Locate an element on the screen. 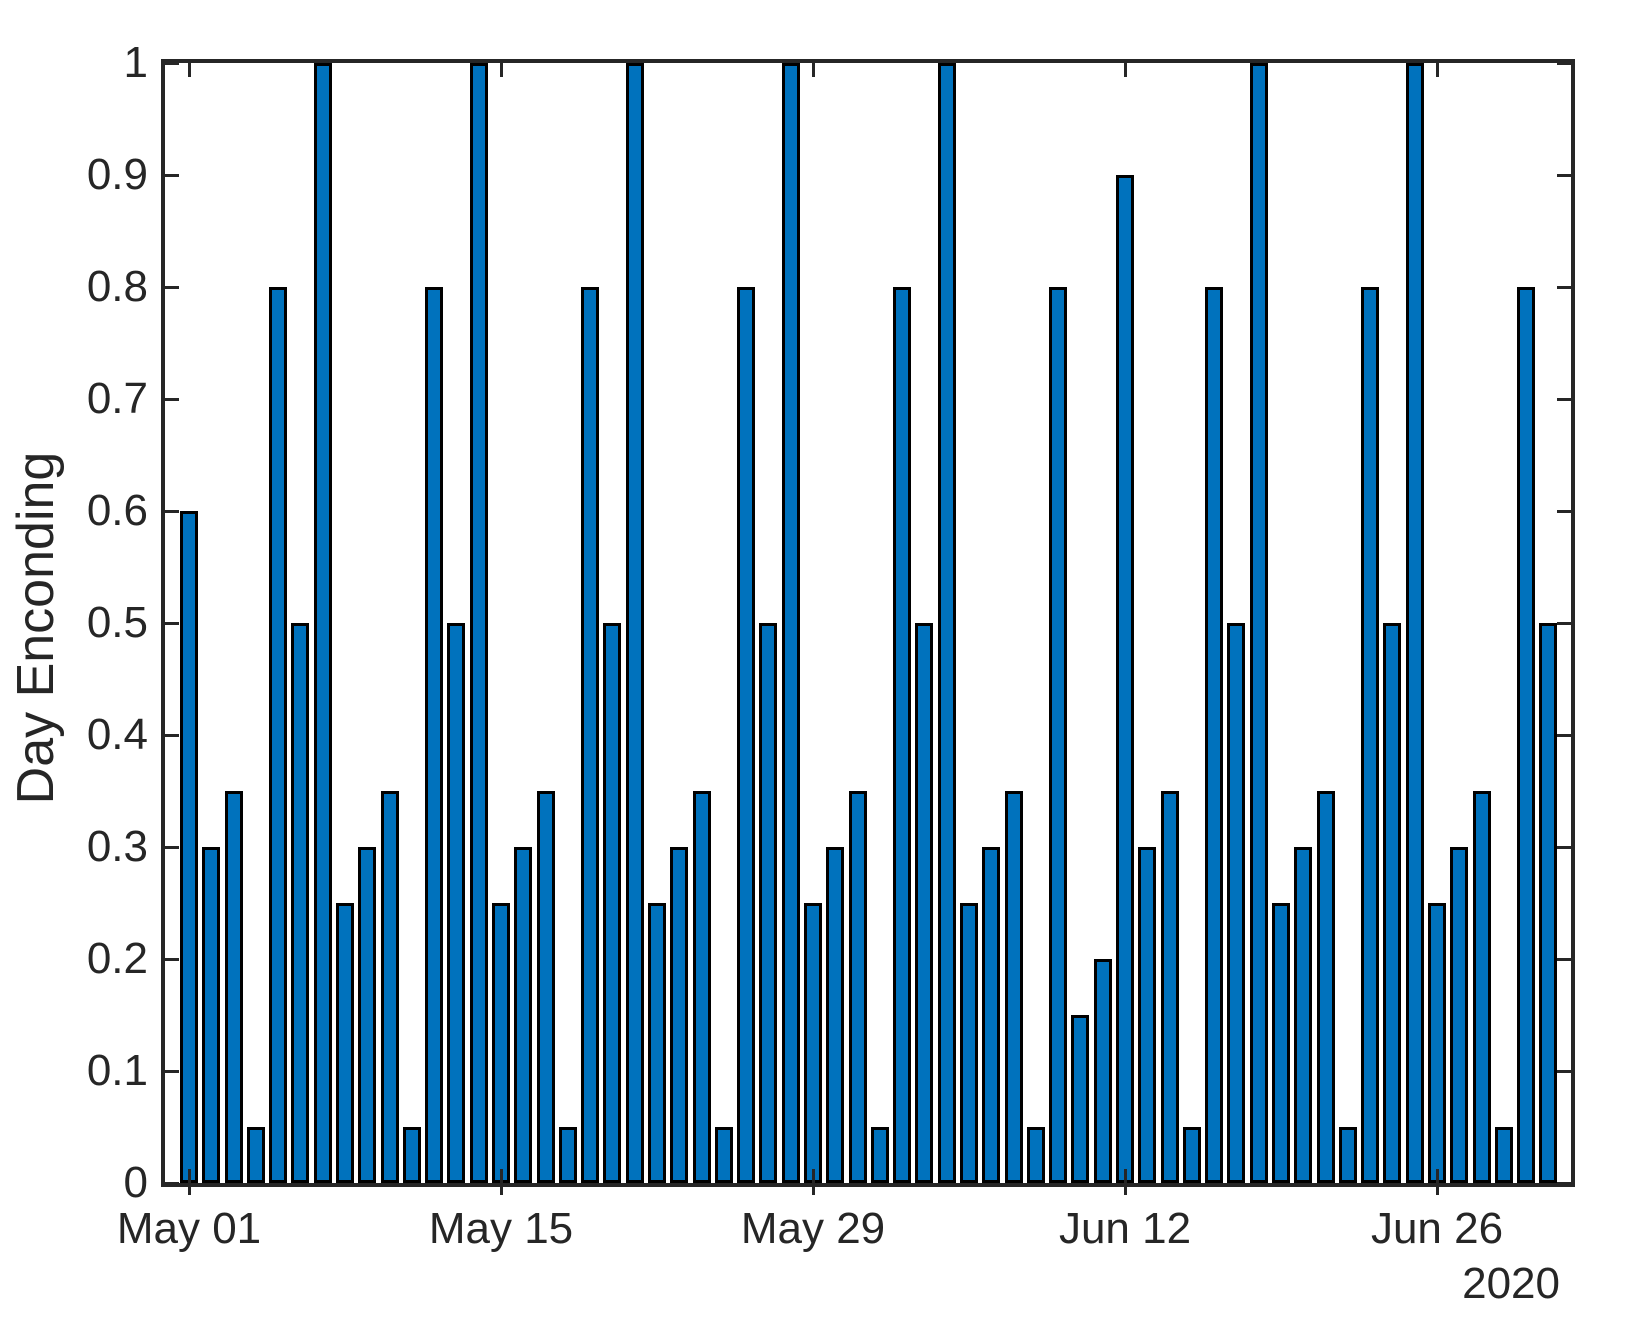 This screenshot has height=1332, width=1637. x-tick-label: Jun 26 is located at coordinates (1437, 1228).